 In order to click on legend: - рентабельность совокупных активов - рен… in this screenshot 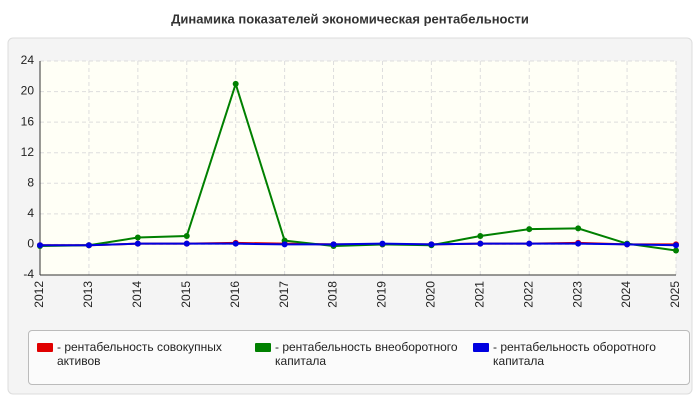, I will do `click(359, 357)`.